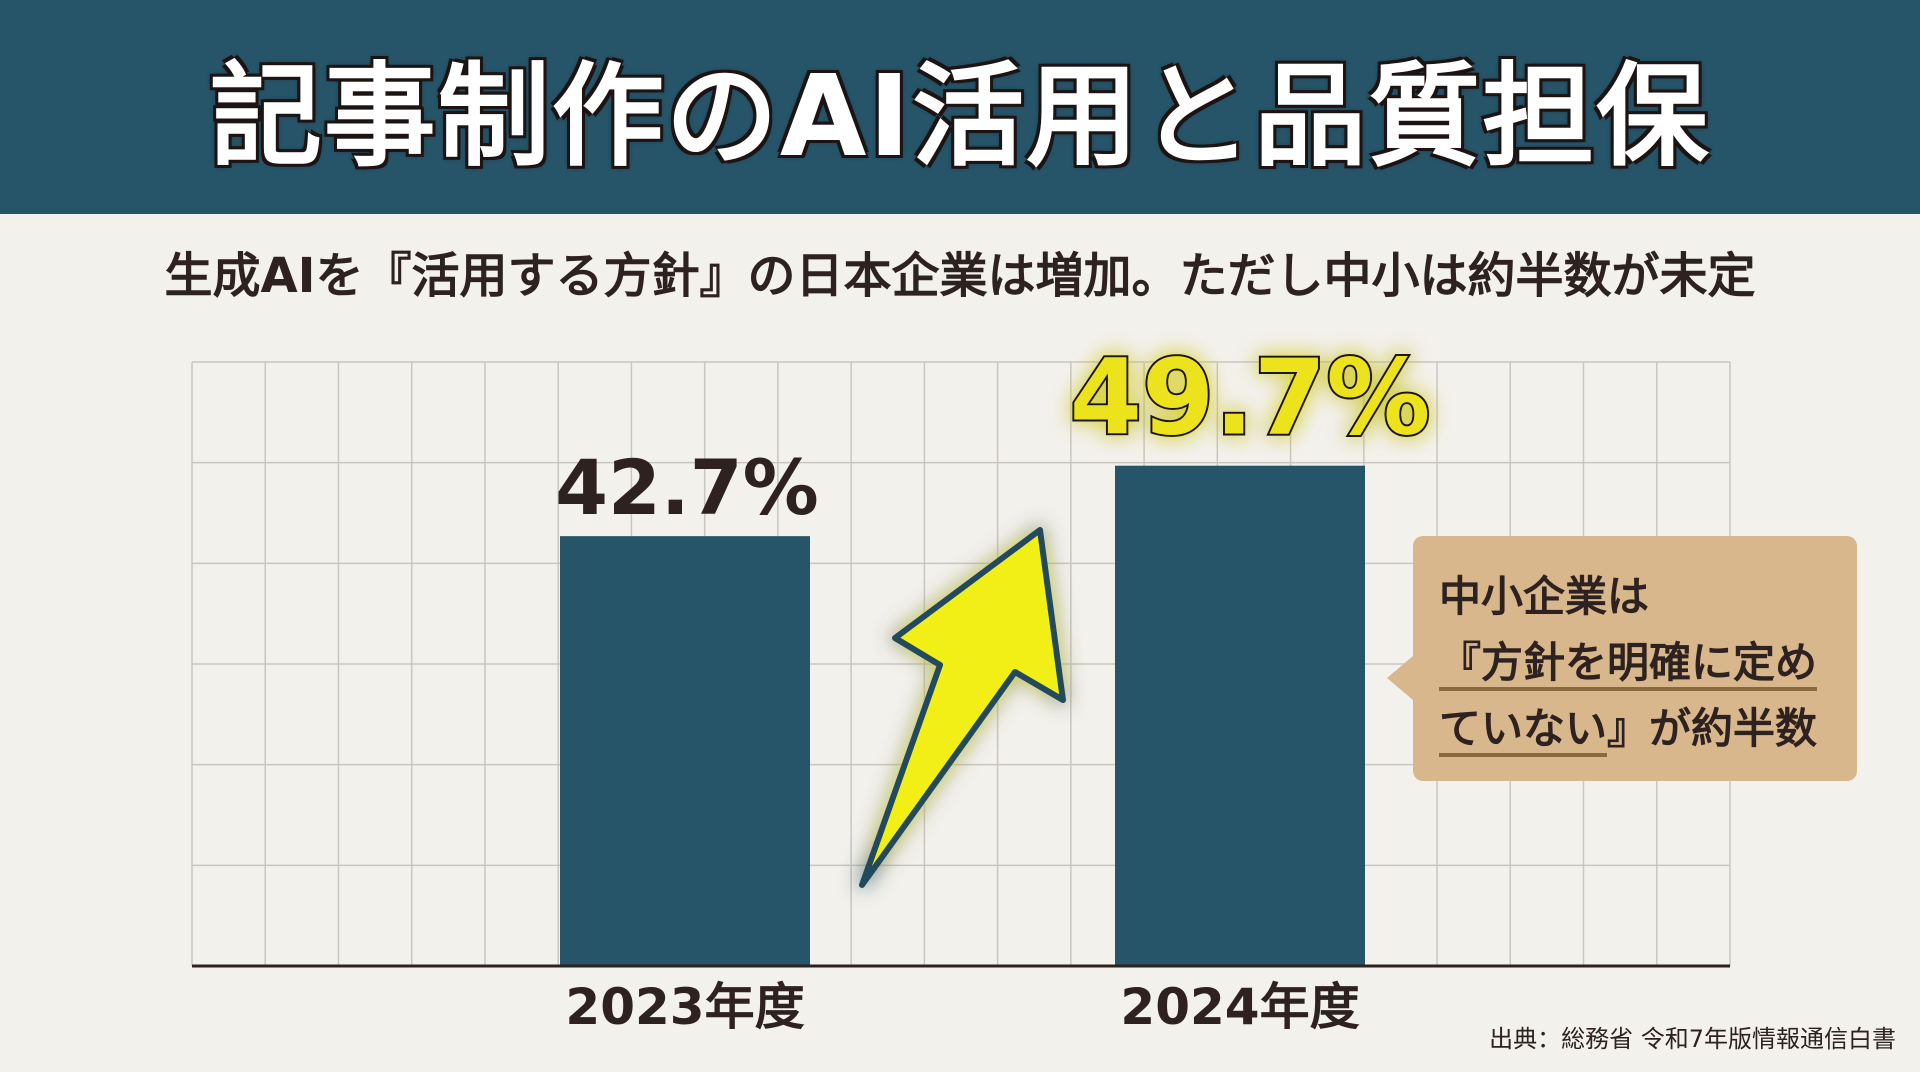 The height and width of the screenshot is (1072, 1920). I want to click on source-note: 出典：総務省 令和7年版情報通信白書, so click(1692, 1039).